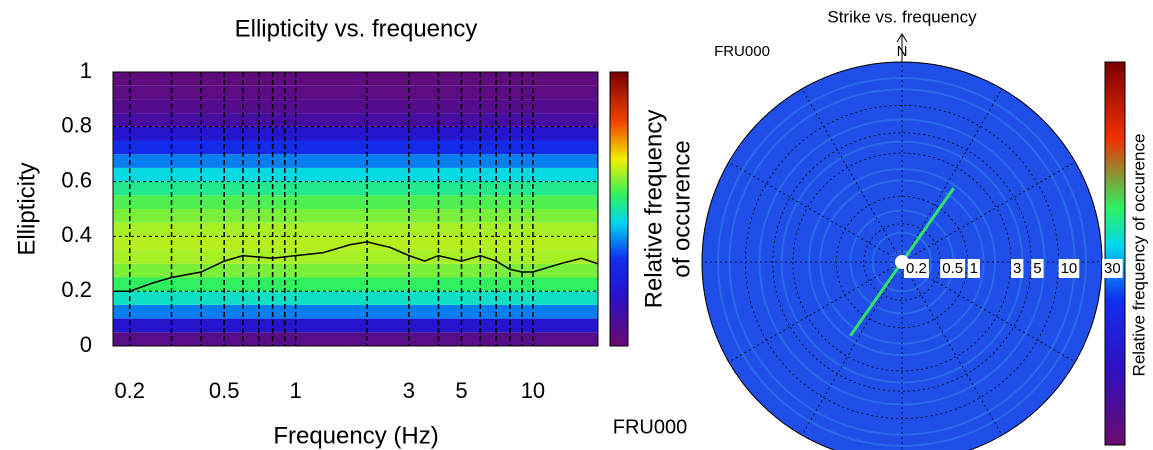 This screenshot has width=1153, height=450. I want to click on north-label: N, so click(902, 51).